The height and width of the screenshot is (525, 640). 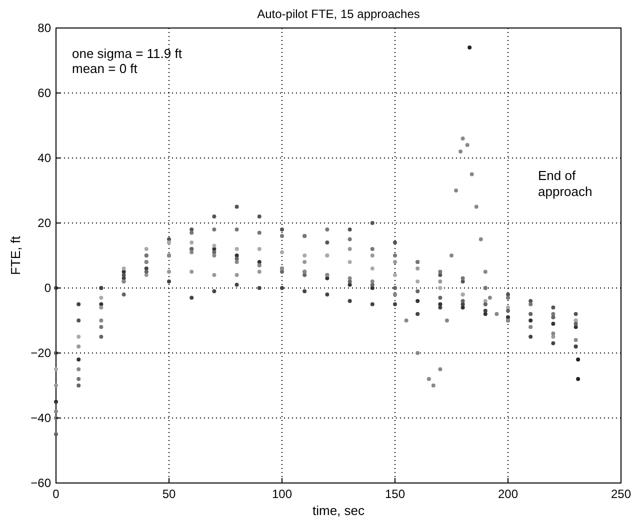 I want to click on y-axis-title: FTE, ft, so click(x=15, y=255).